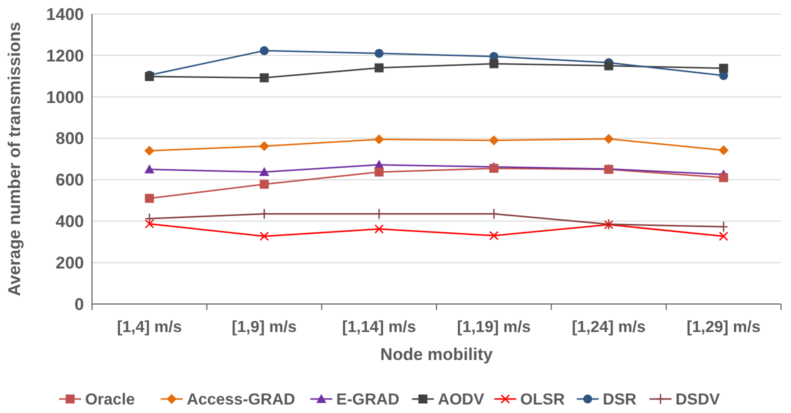 The width and height of the screenshot is (791, 413). Describe the element at coordinates (494, 327) in the screenshot. I see `x-tick-label: [1,19] m/s` at that location.